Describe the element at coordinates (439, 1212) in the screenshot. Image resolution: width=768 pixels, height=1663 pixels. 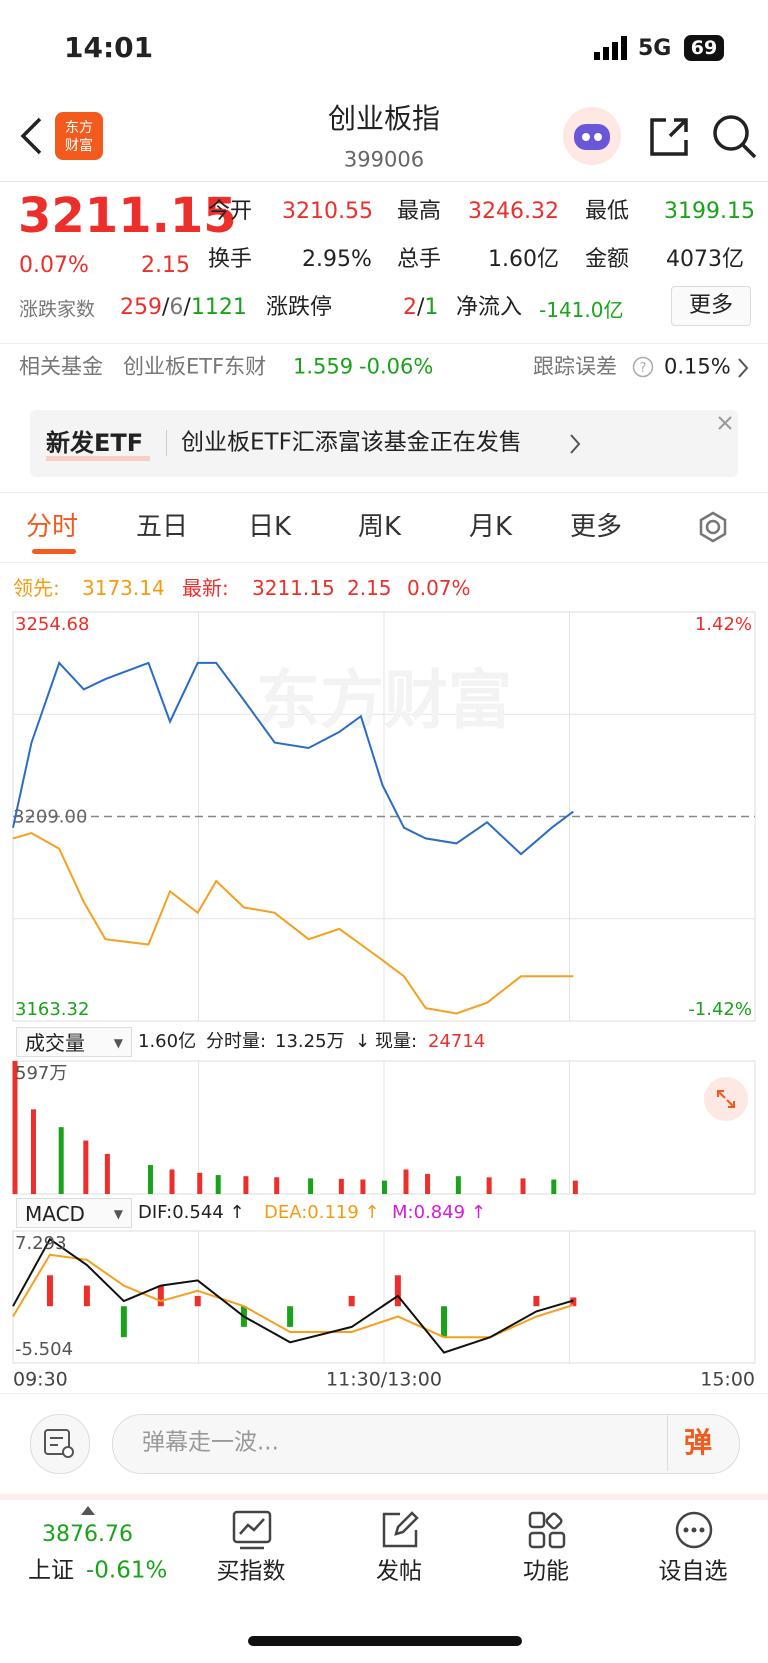
I see `m-label: M:0.849 ↑` at that location.